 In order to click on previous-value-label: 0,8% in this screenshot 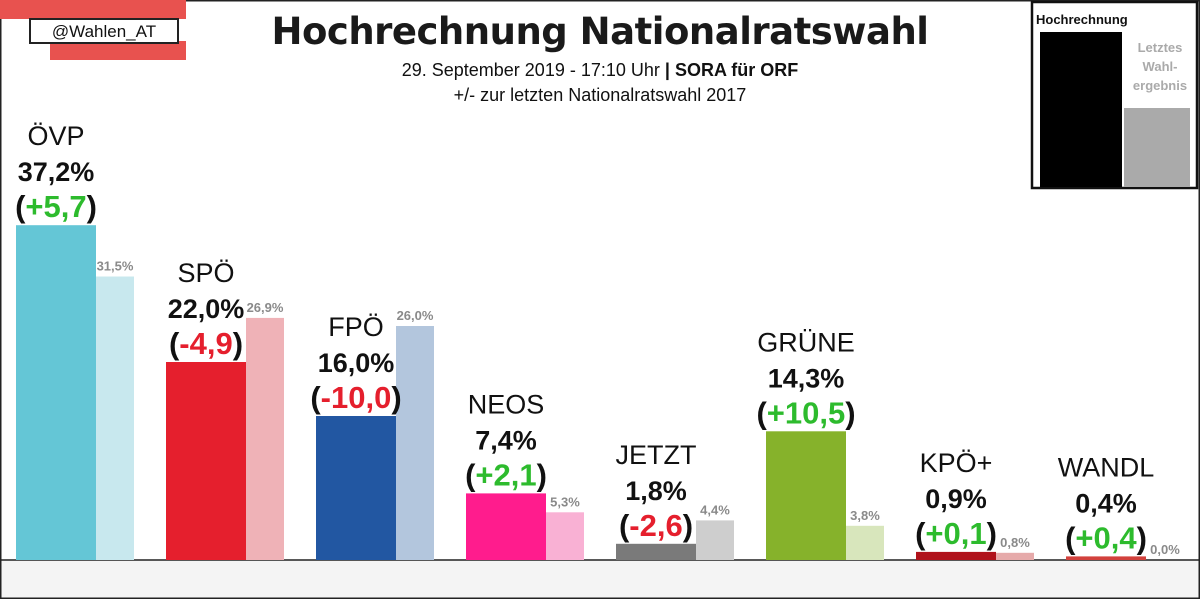, I will do `click(1015, 542)`.